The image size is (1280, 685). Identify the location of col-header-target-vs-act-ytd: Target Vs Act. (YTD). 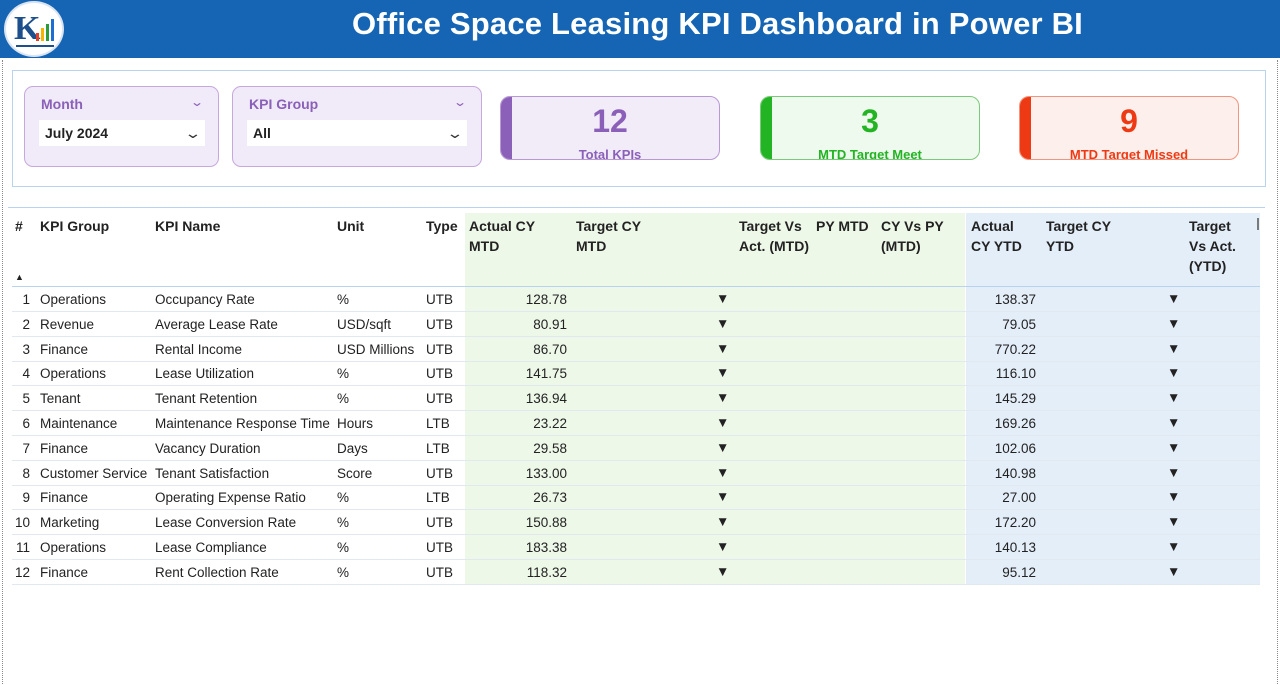
(1212, 246).